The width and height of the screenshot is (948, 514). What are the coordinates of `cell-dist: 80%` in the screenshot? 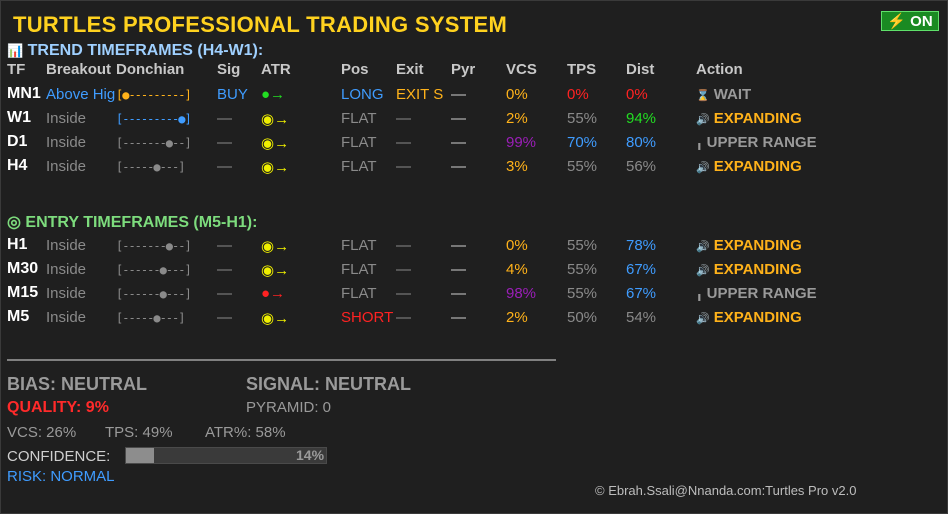 It's located at (641, 142).